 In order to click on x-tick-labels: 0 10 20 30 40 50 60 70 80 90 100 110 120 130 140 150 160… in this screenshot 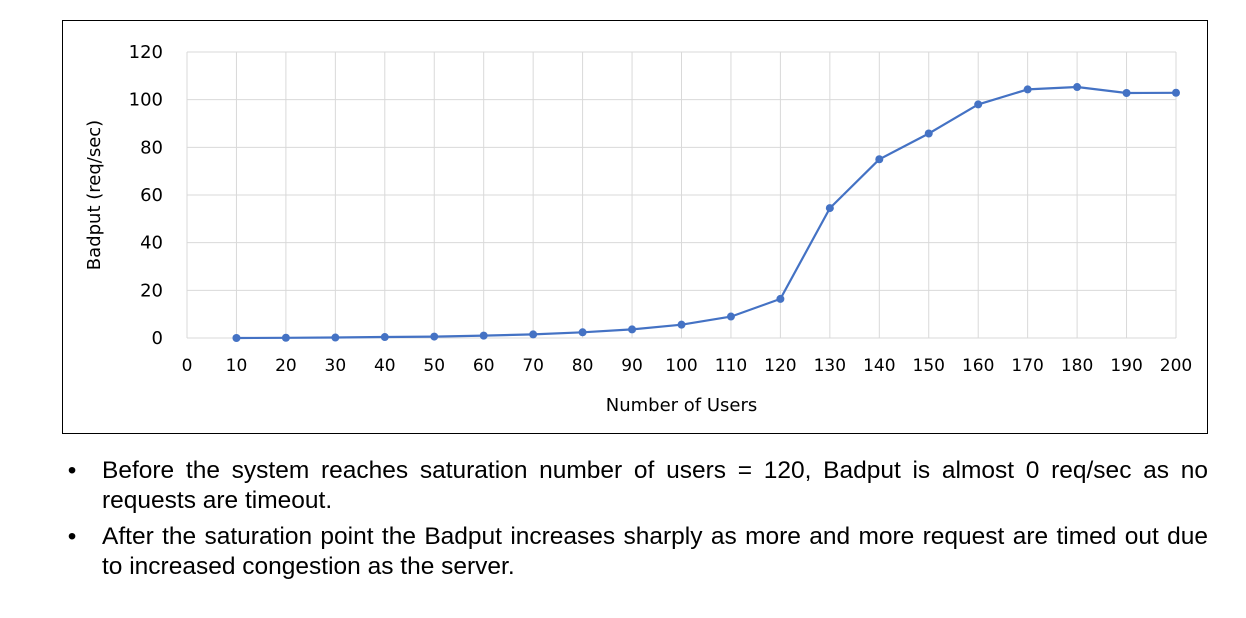, I will do `click(687, 366)`.